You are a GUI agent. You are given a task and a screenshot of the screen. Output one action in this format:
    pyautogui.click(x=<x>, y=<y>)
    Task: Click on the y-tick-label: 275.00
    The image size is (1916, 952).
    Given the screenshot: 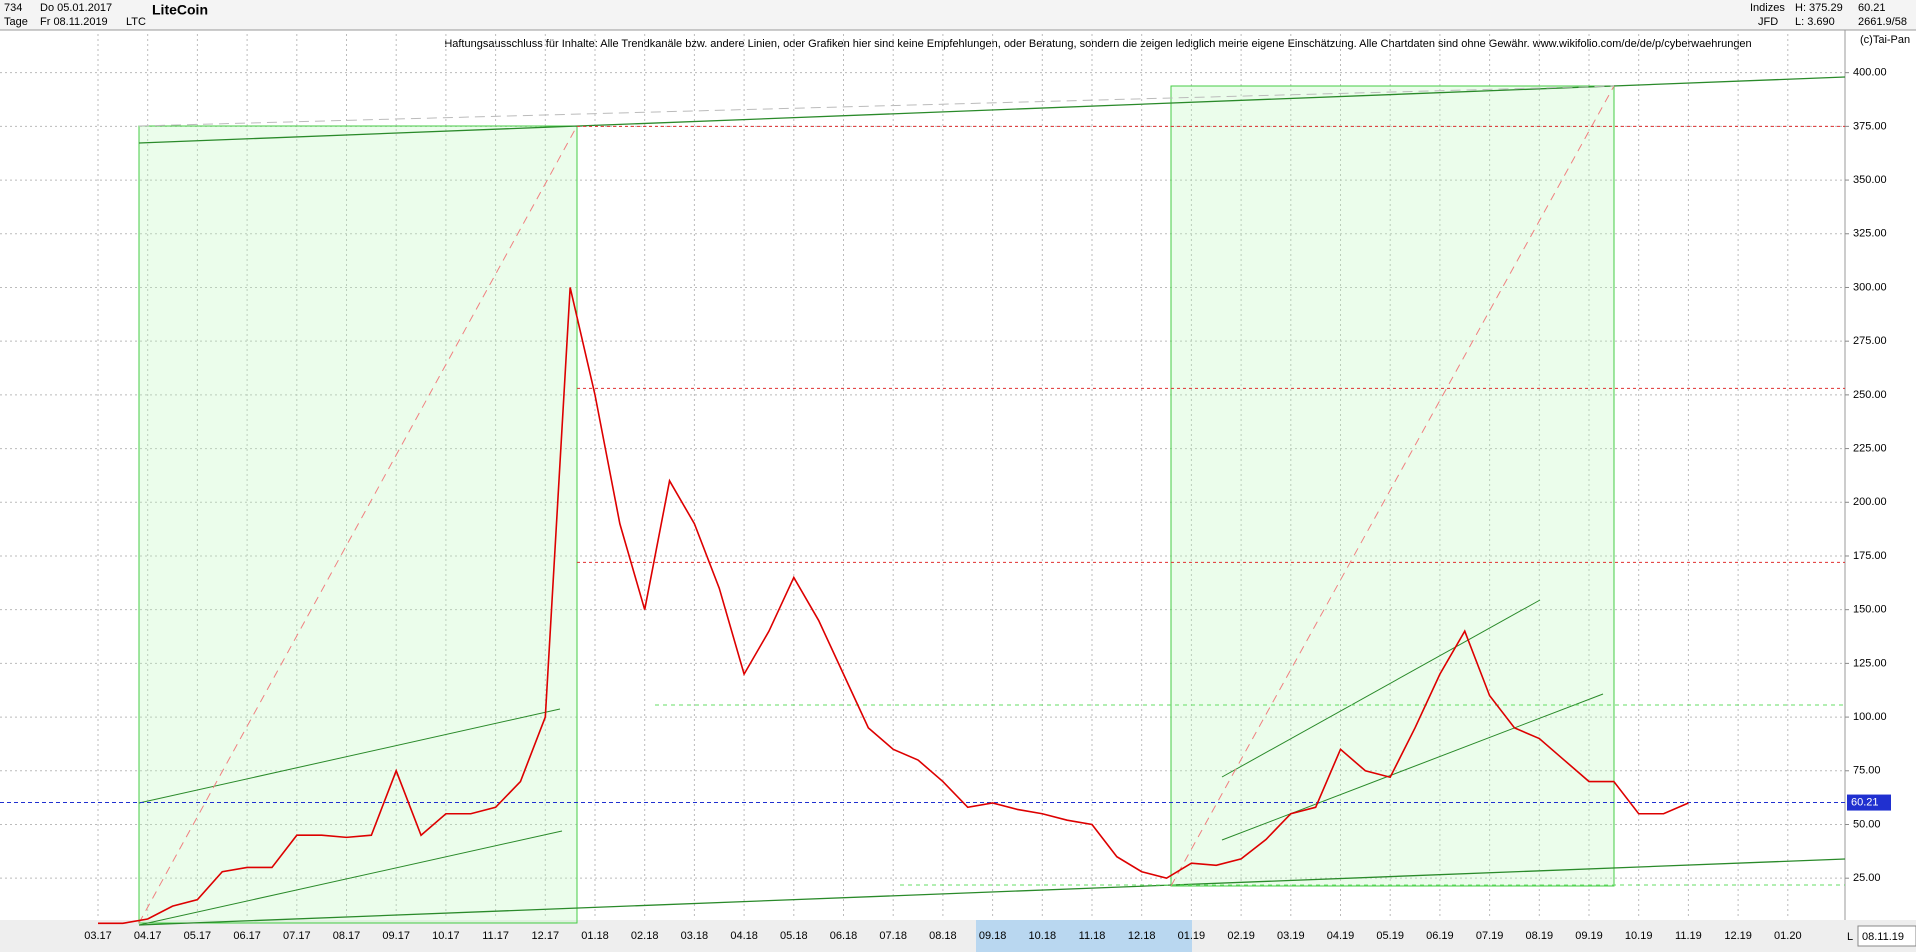 What is the action you would take?
    pyautogui.click(x=1870, y=341)
    